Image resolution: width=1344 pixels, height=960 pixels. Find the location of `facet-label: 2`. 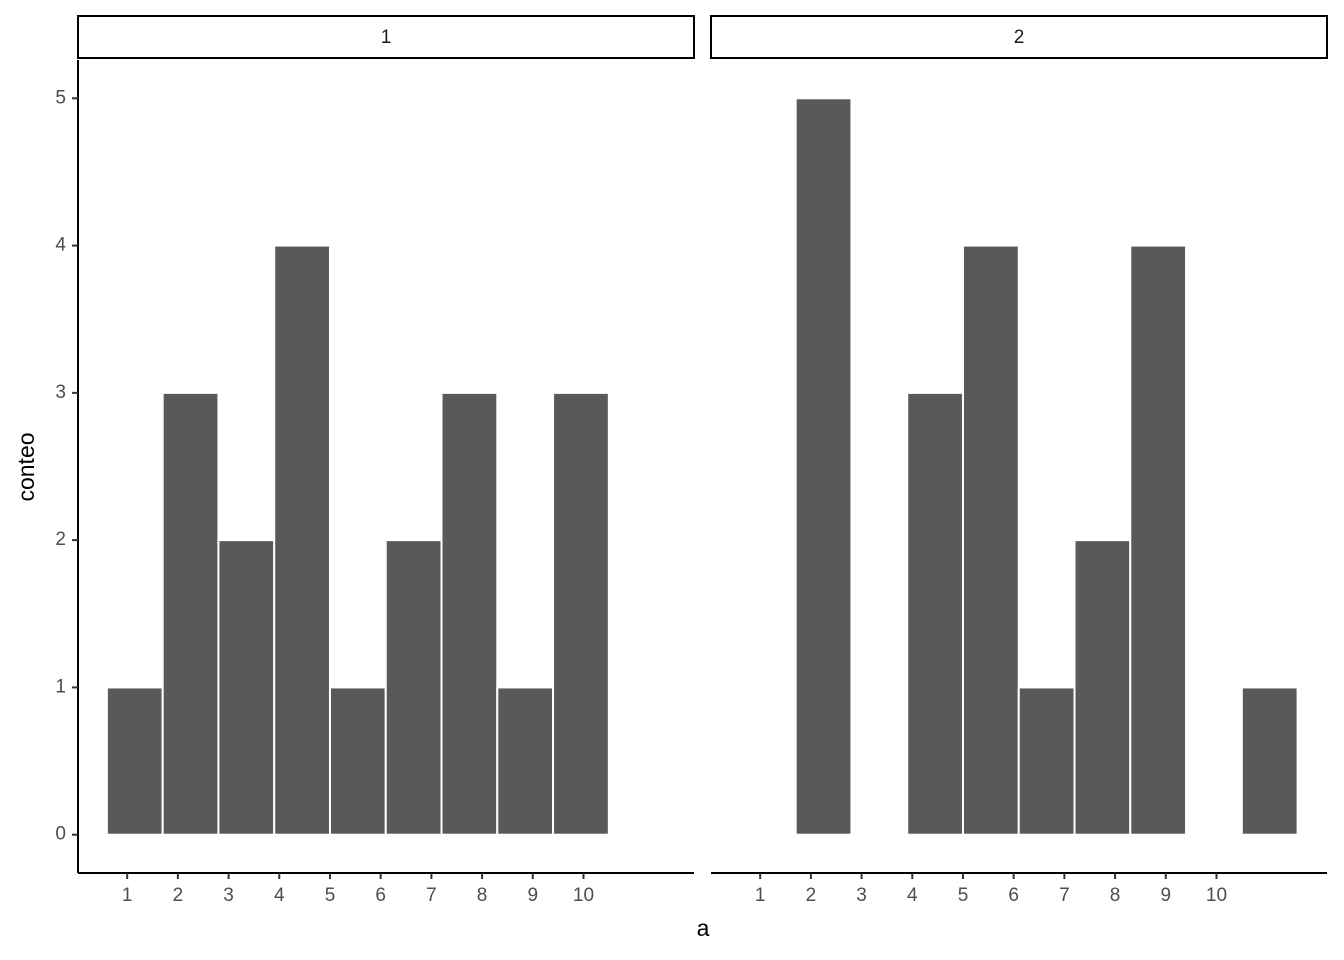

facet-label: 2 is located at coordinates (1019, 37).